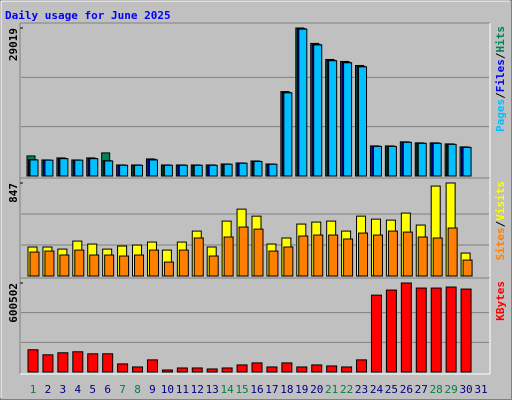  Describe the element at coordinates (500, 75) in the screenshot. I see `legend-entry: Files` at that location.